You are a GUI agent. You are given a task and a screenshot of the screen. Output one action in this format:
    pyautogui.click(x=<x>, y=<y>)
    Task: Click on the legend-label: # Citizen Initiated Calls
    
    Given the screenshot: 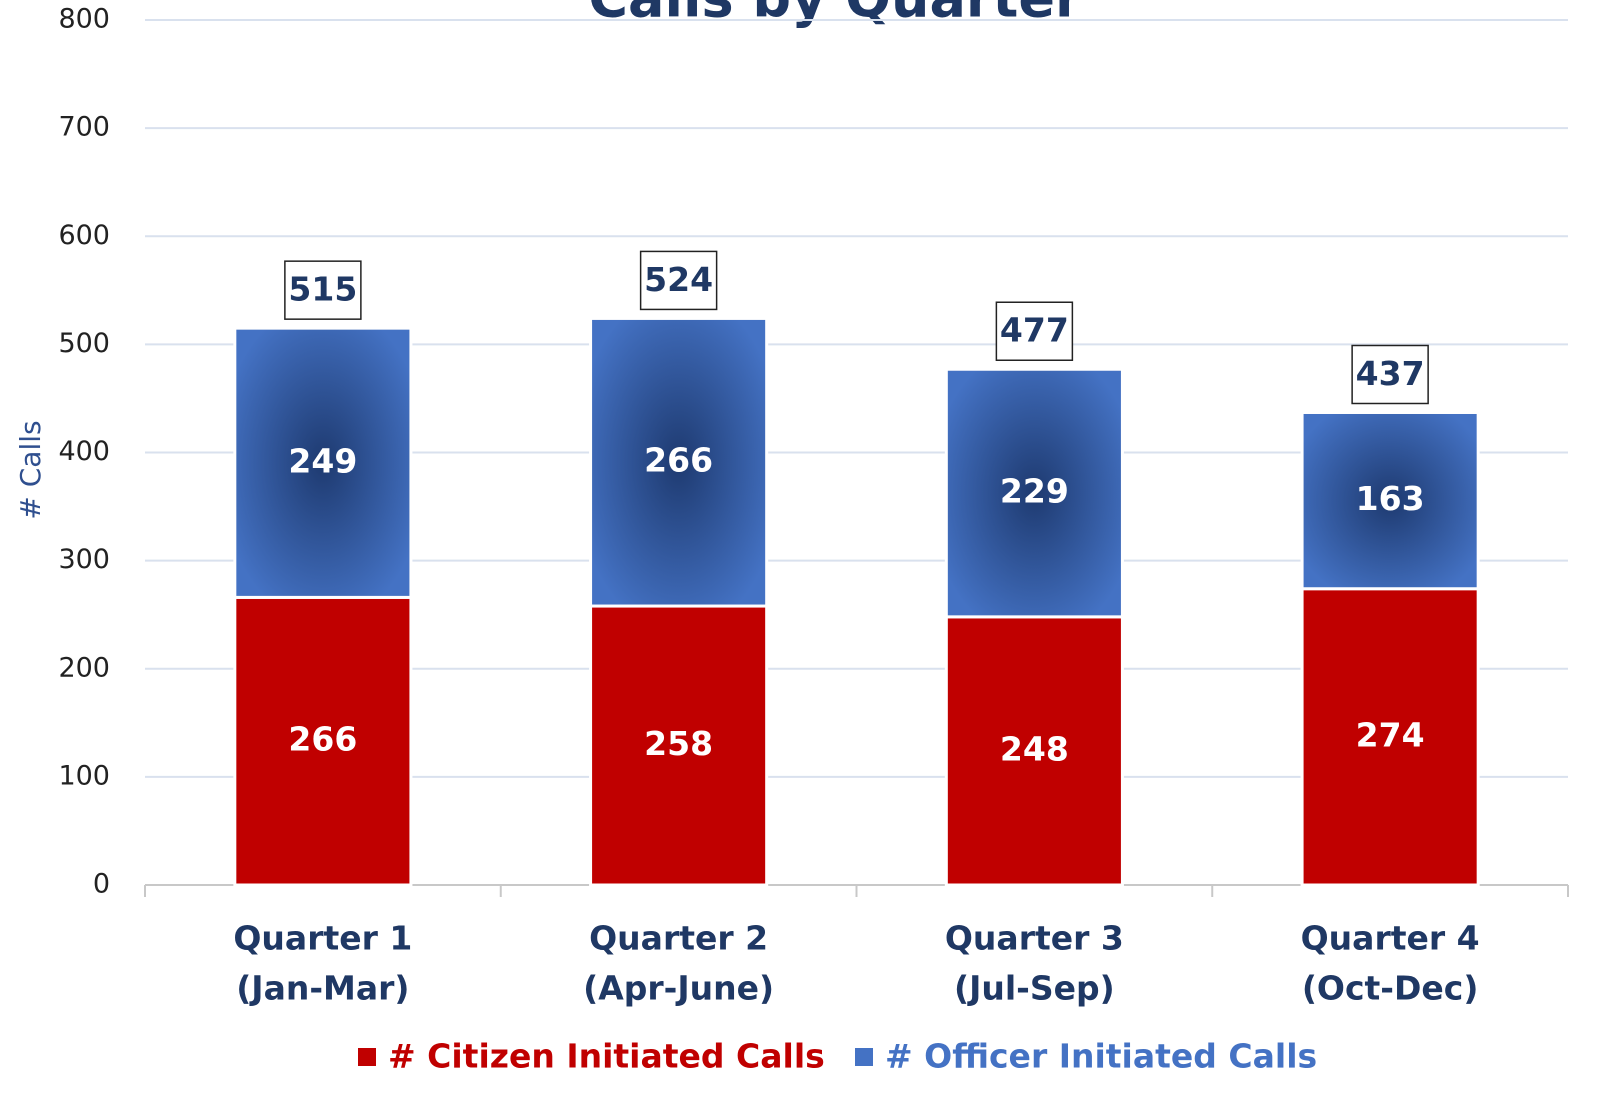 What is the action you would take?
    pyautogui.click(x=606, y=1056)
    